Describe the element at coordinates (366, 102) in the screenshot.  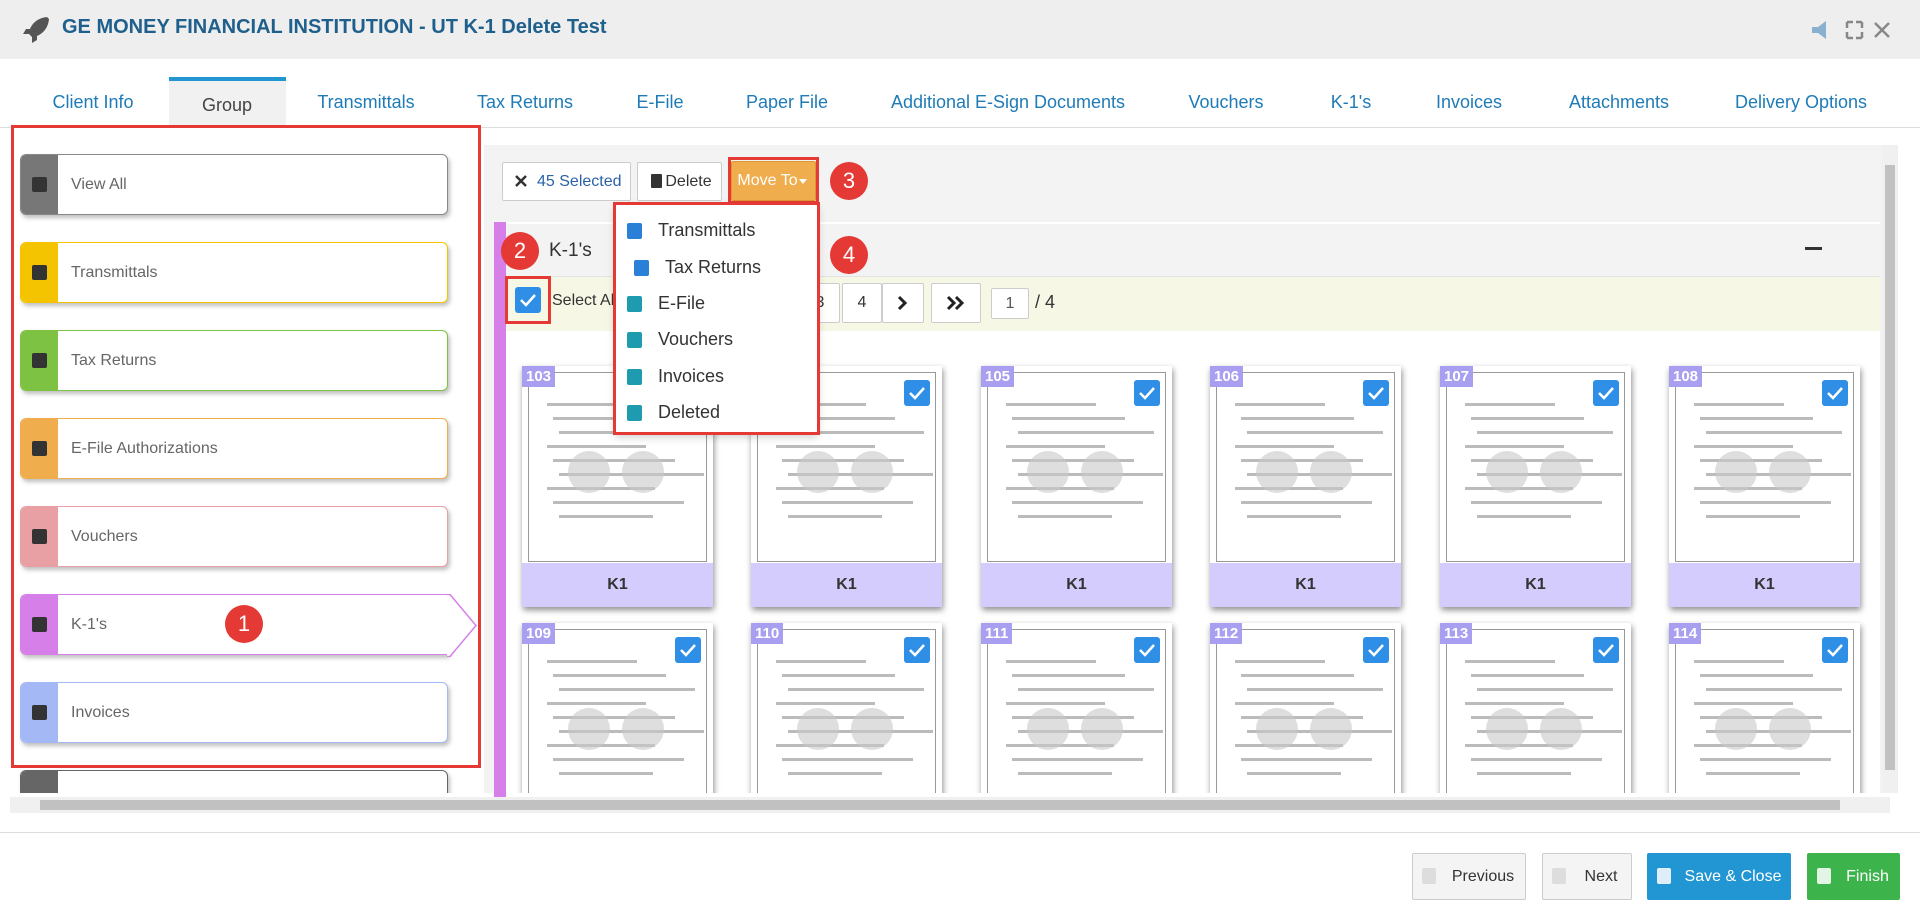
I see `tab: Transmittals` at that location.